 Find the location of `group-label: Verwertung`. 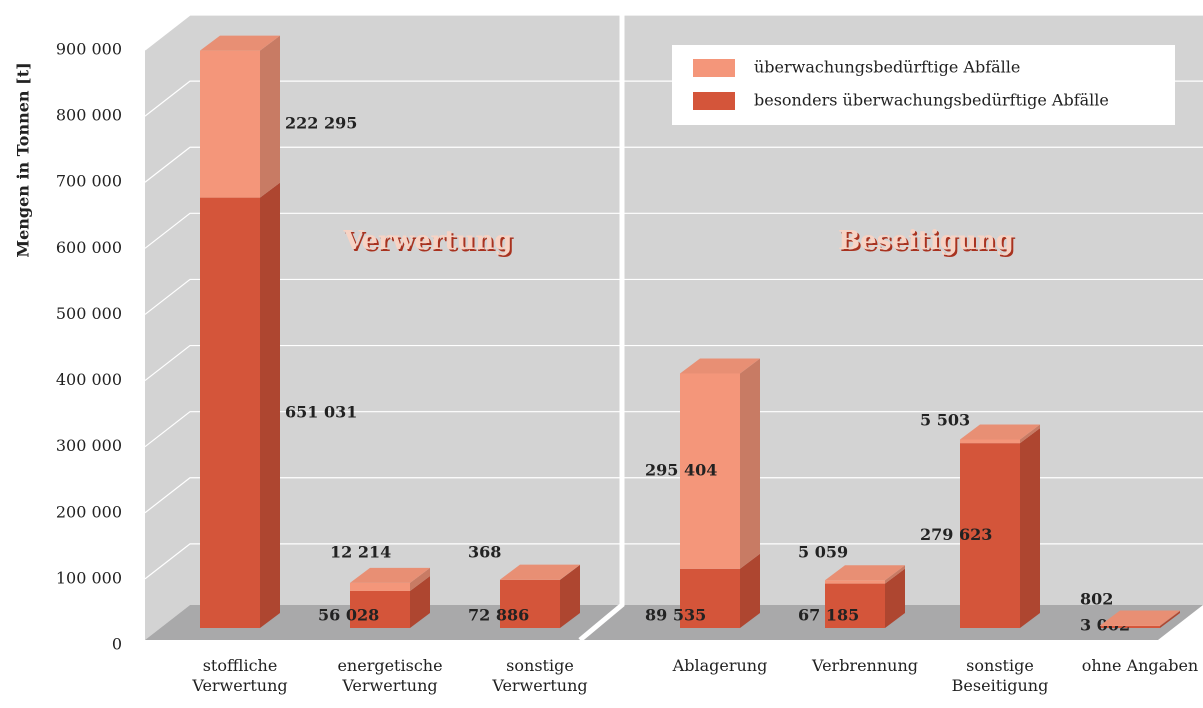

group-label: Verwertung is located at coordinates (428, 241).